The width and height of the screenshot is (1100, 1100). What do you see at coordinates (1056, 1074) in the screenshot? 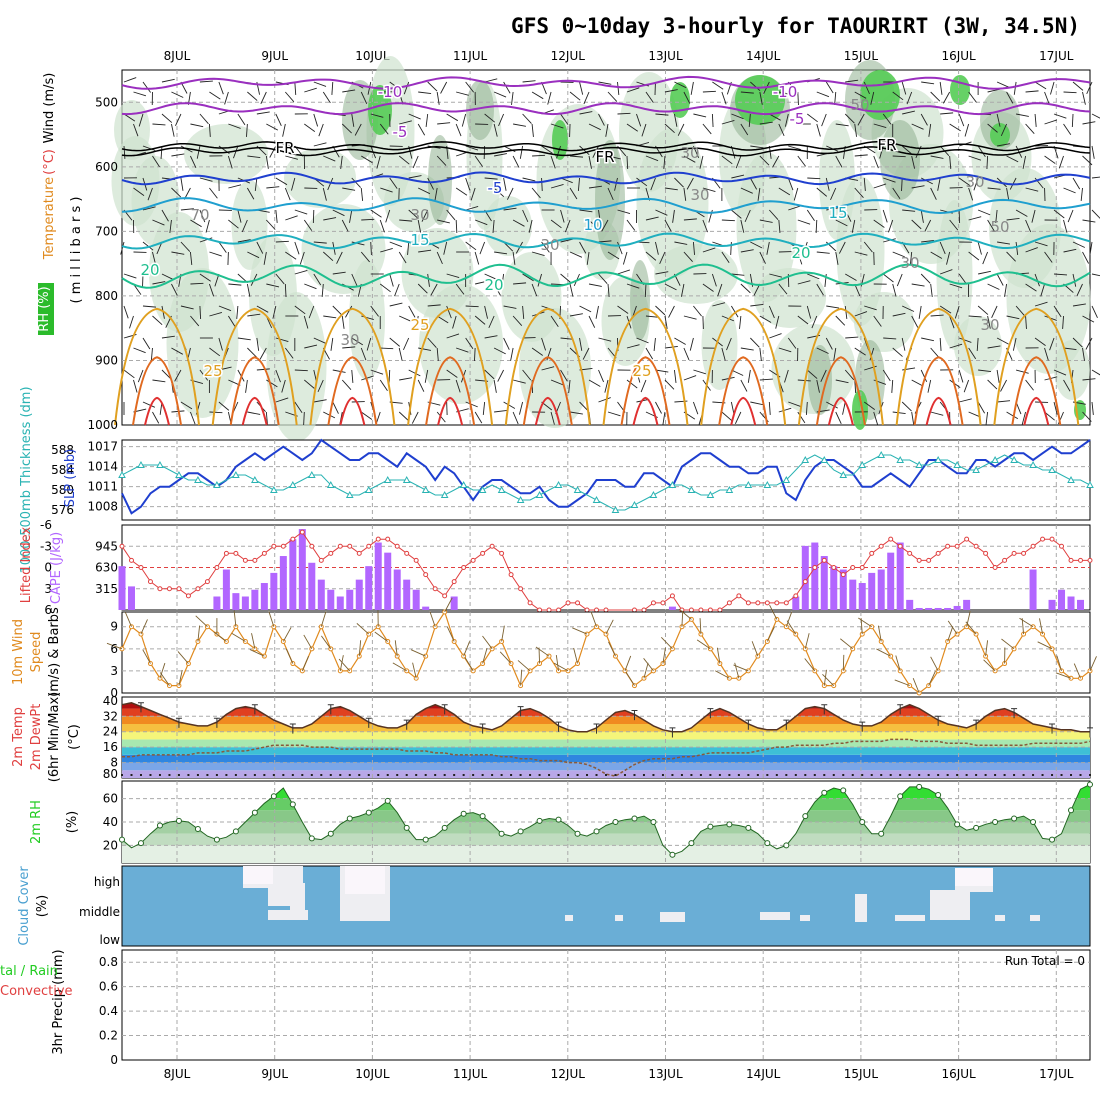
I see `date-label-bottom: 17JUL` at bounding box center [1056, 1074].